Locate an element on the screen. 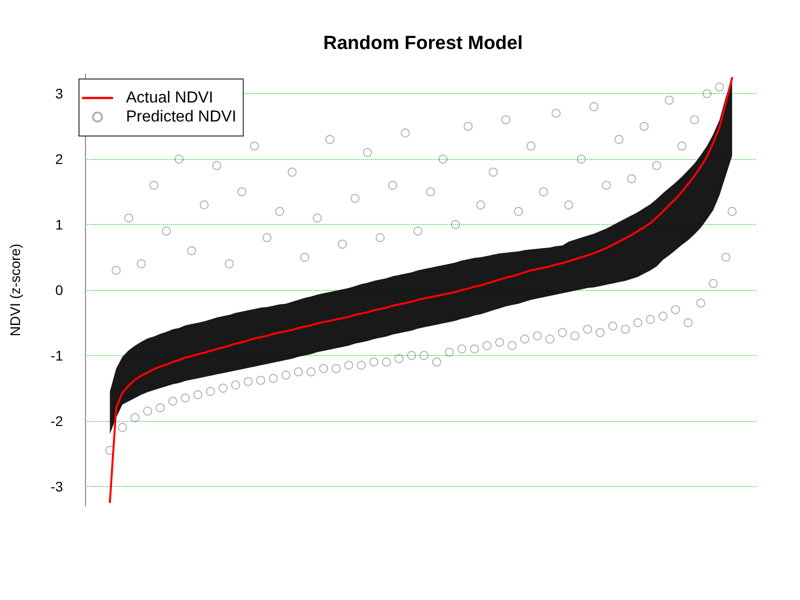 This screenshot has width=800, height=600. y-tick-label: -3 is located at coordinates (57, 486).